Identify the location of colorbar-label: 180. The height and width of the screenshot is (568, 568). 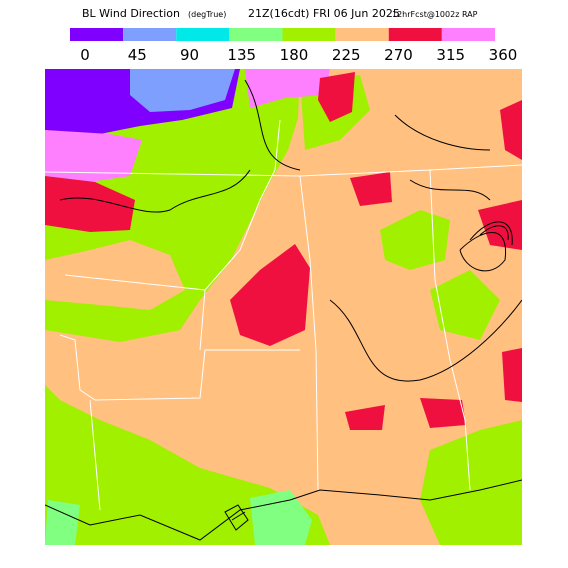
(294, 55).